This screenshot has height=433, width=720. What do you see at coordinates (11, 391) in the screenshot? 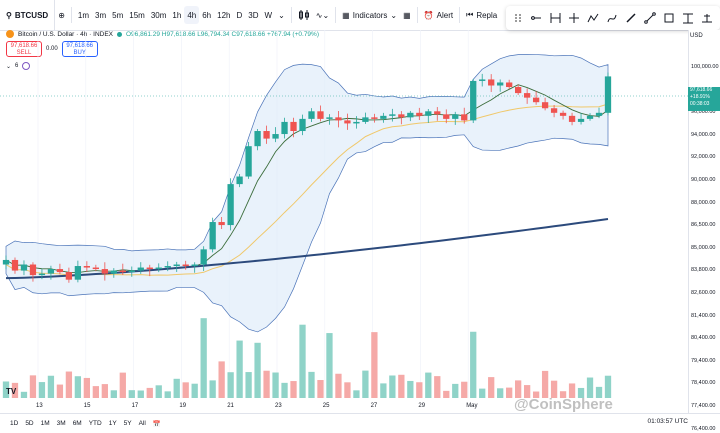
I see `tradingview-logo: TV` at bounding box center [11, 391].